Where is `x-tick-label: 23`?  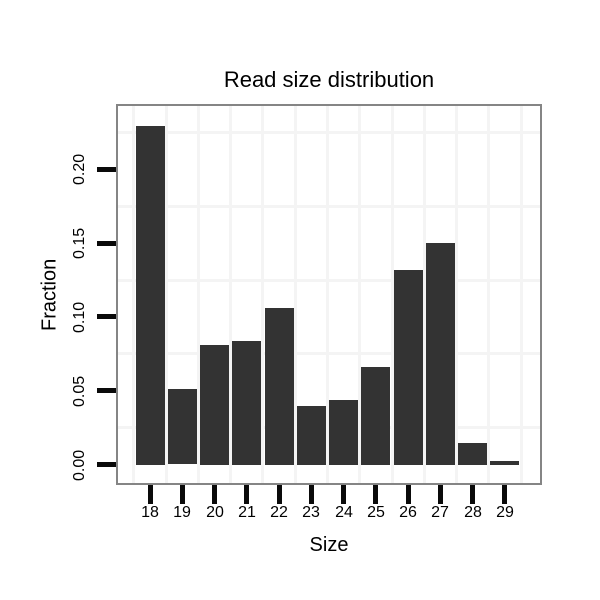
x-tick-label: 23 is located at coordinates (311, 512).